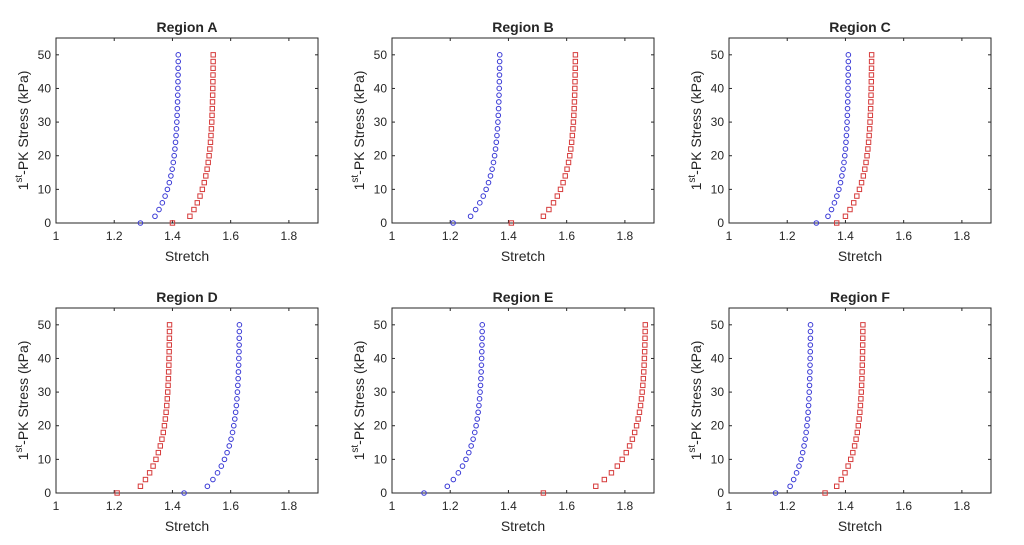 This screenshot has height=545, width=1024. Describe the element at coordinates (383, 223) in the screenshot. I see `y-tick-label: 0` at that location.